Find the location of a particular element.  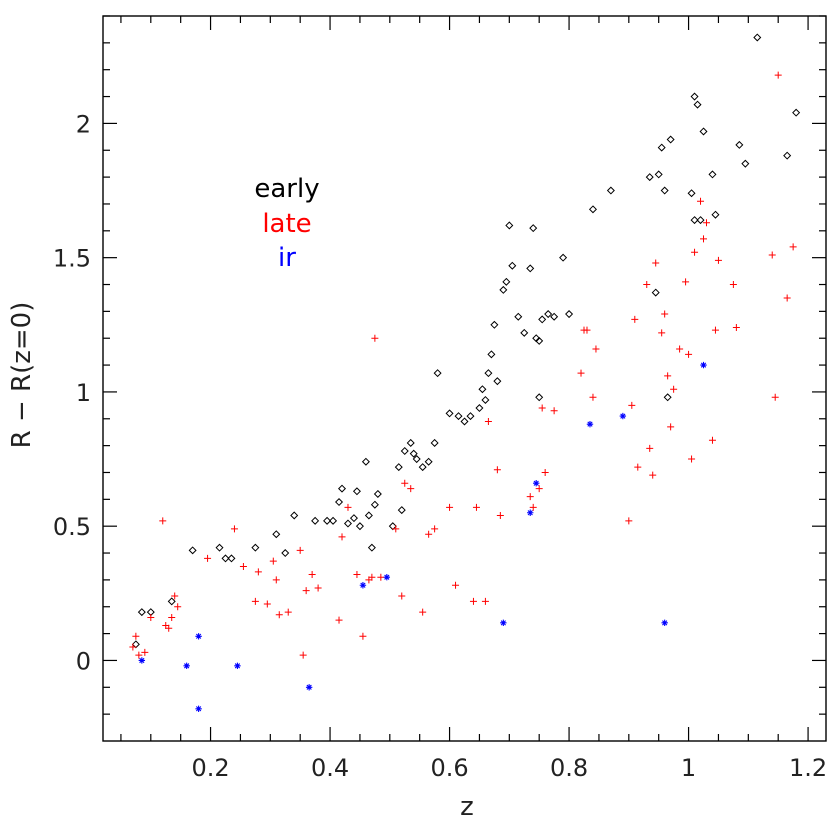

y-tick-label: 0.5 is located at coordinates (72, 527).